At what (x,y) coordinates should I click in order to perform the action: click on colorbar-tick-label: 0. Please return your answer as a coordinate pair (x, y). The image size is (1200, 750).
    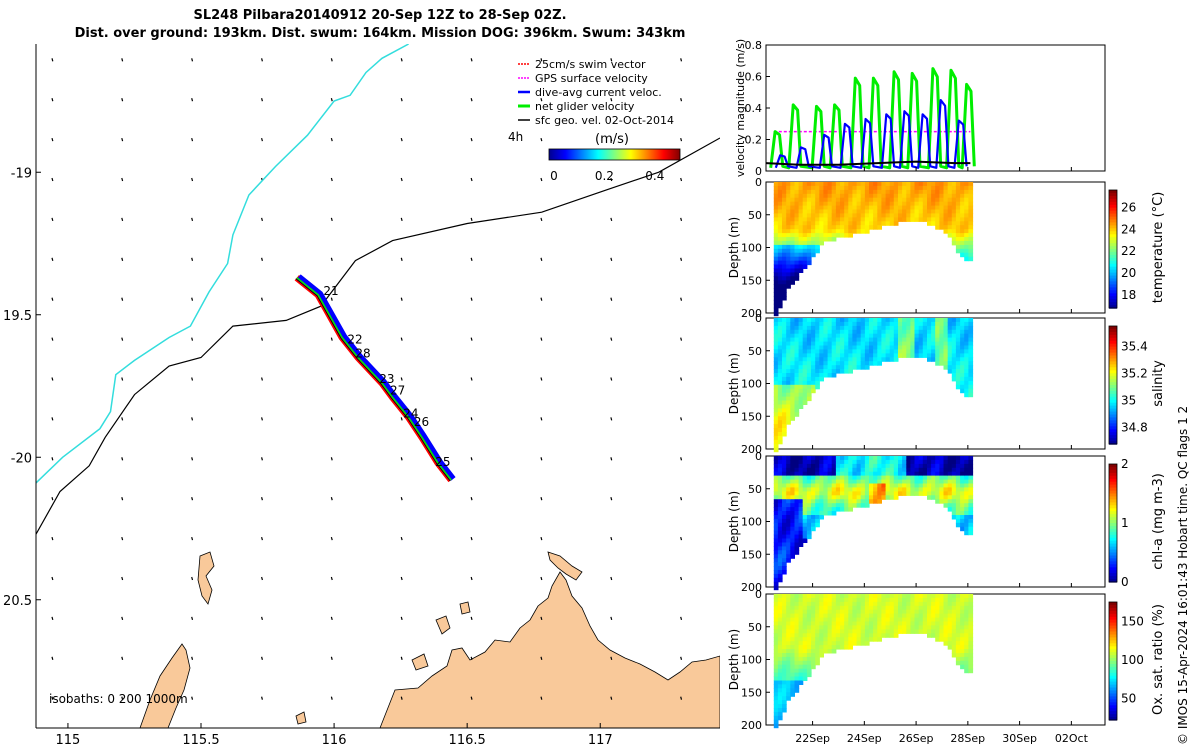
    Looking at the image, I should click on (554, 176).